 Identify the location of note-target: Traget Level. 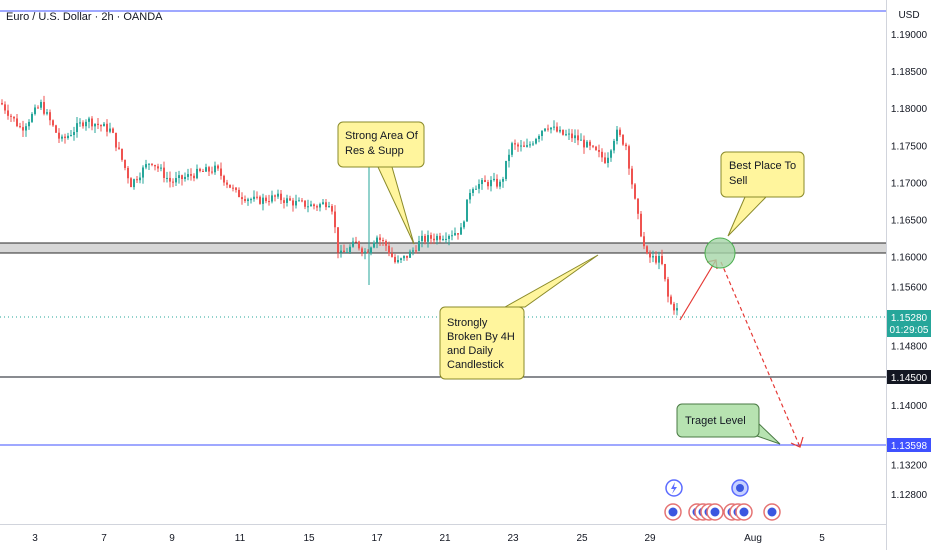
(728, 424).